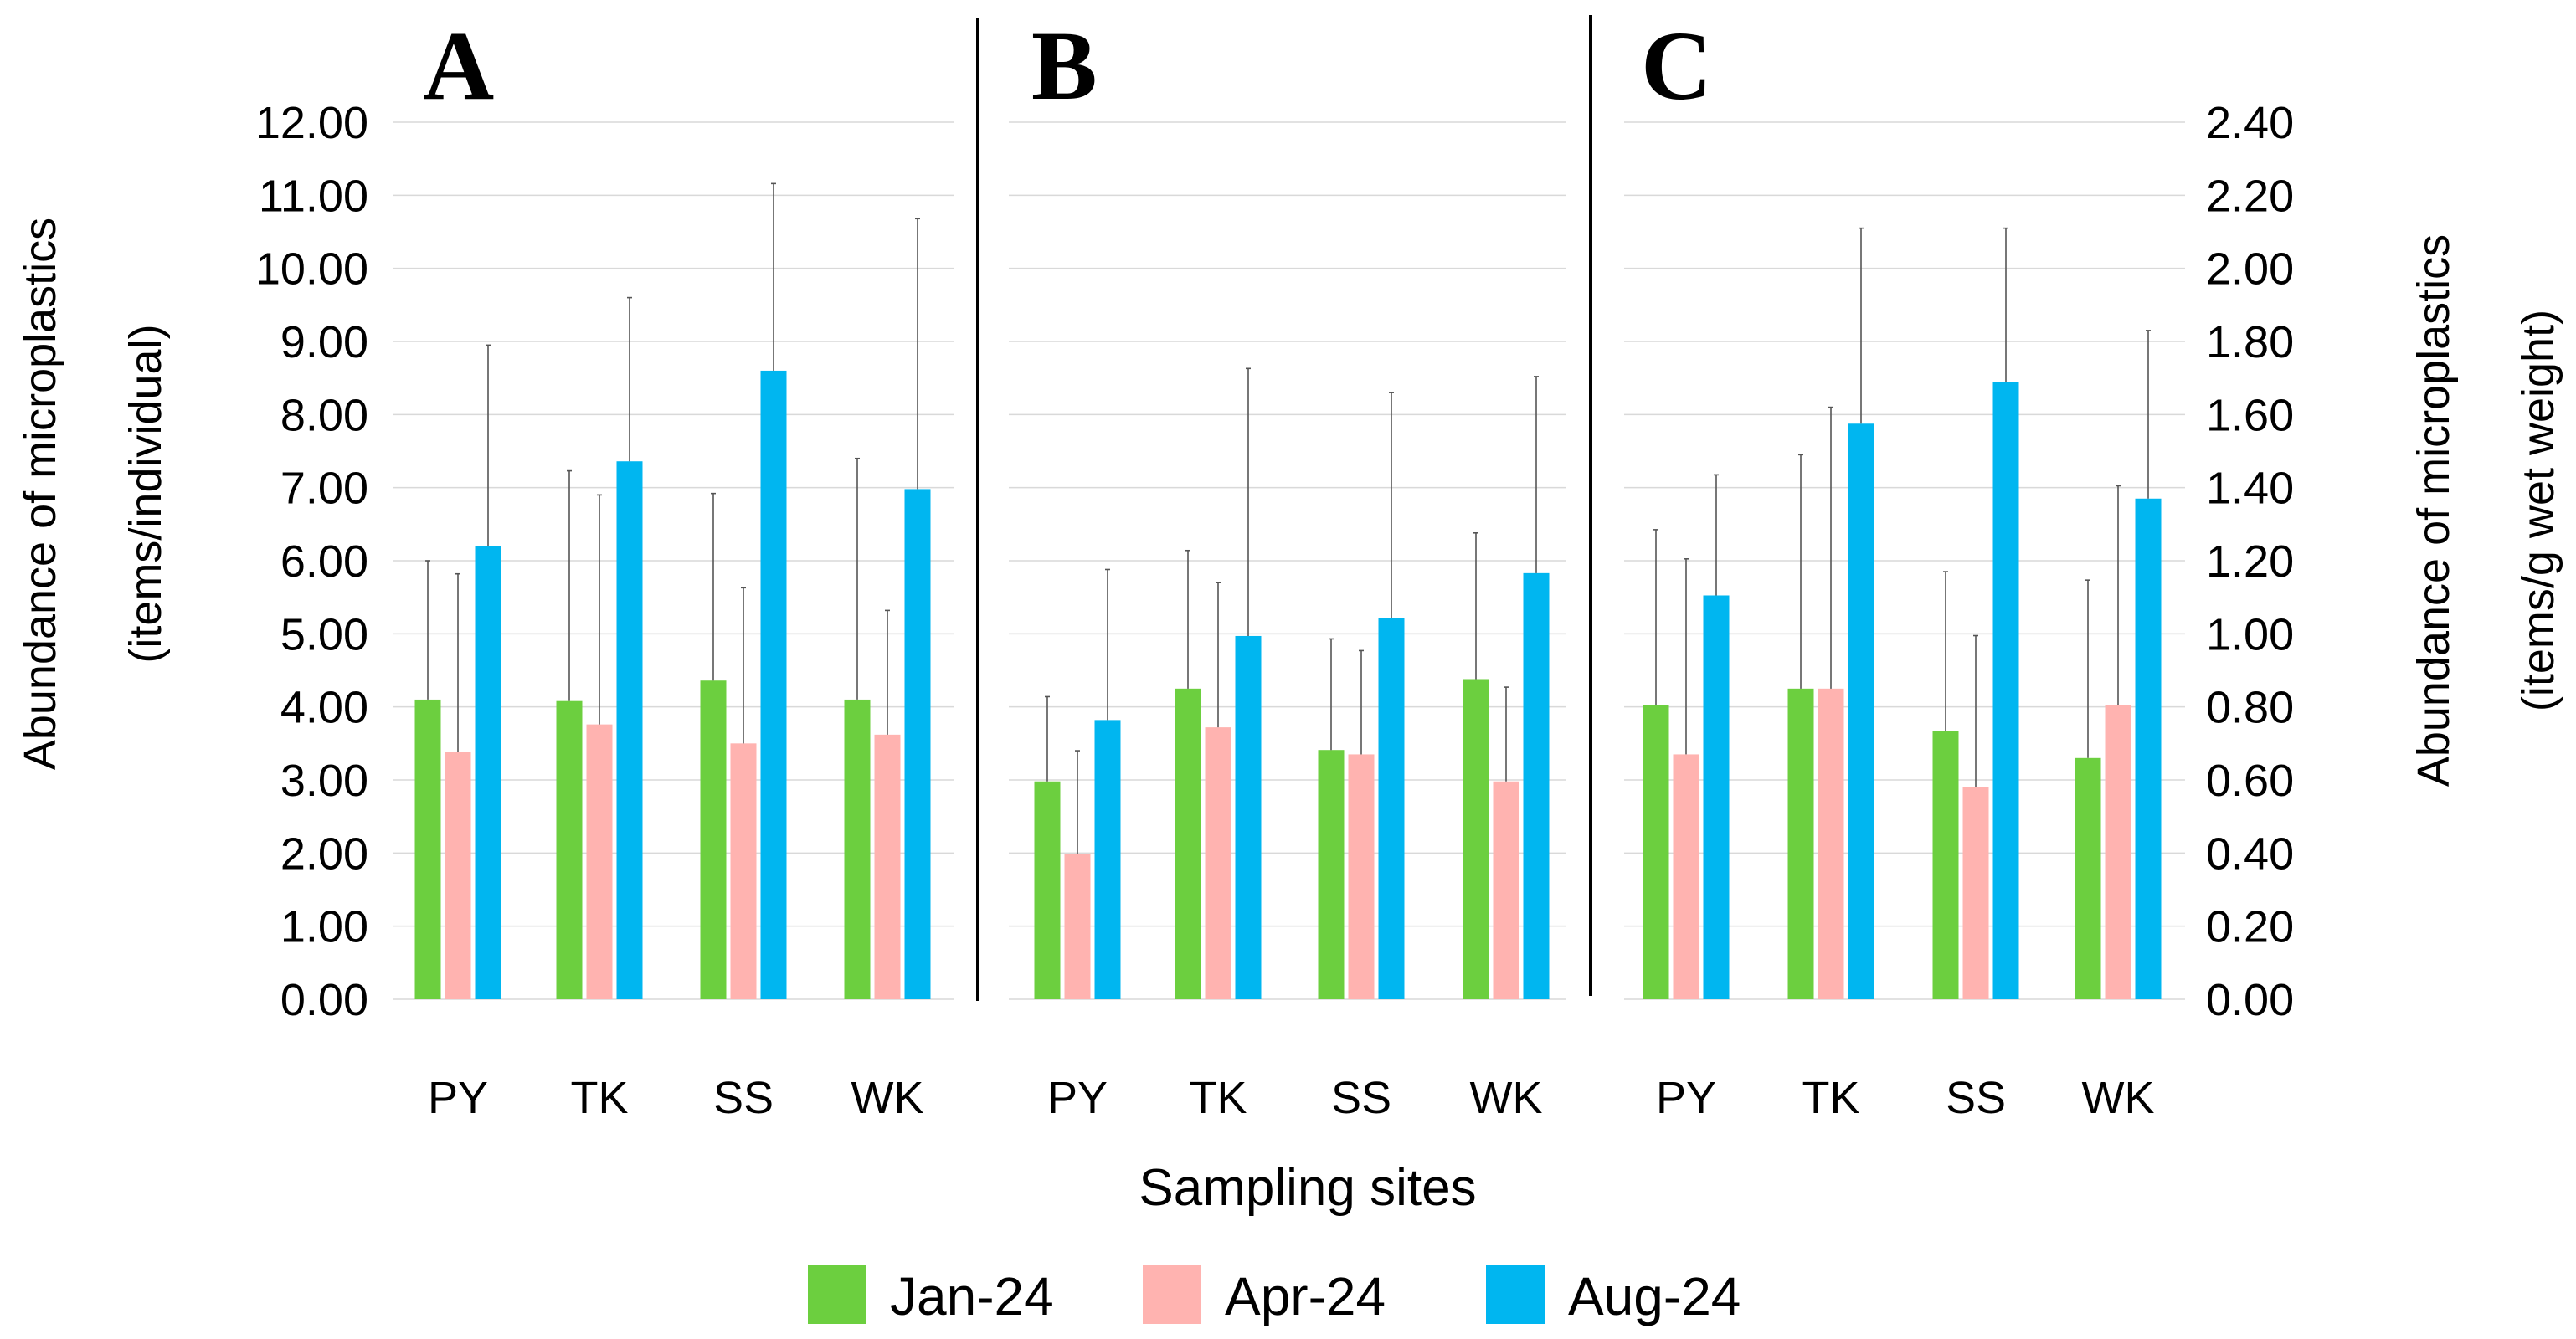  What do you see at coordinates (2250, 415) in the screenshot?
I see `y-tick-label-right: 1.60` at bounding box center [2250, 415].